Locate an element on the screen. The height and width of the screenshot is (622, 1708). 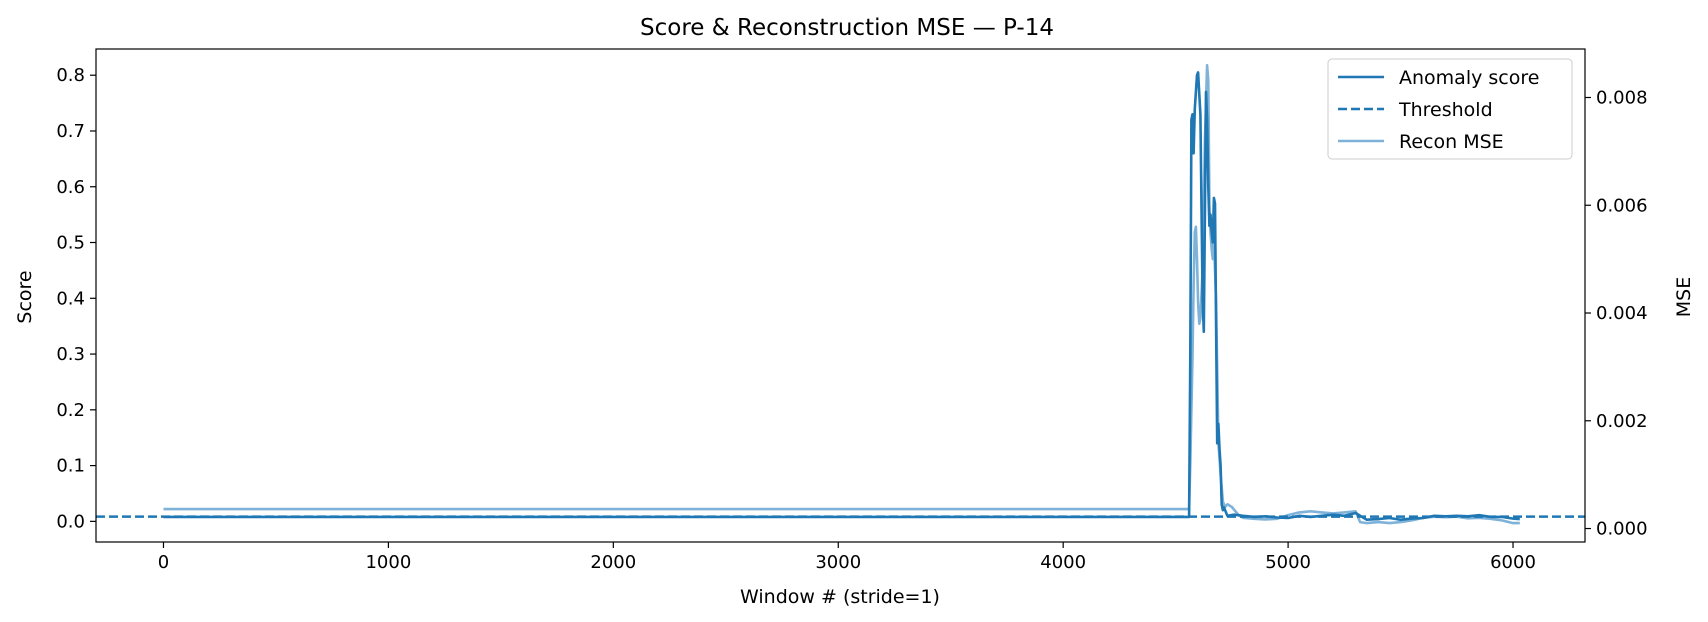
x-tick-label: 1000 is located at coordinates (388, 562).